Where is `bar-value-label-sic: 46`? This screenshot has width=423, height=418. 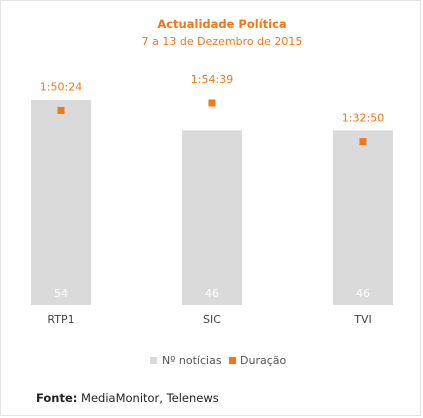
bar-value-label-sic: 46 is located at coordinates (212, 293).